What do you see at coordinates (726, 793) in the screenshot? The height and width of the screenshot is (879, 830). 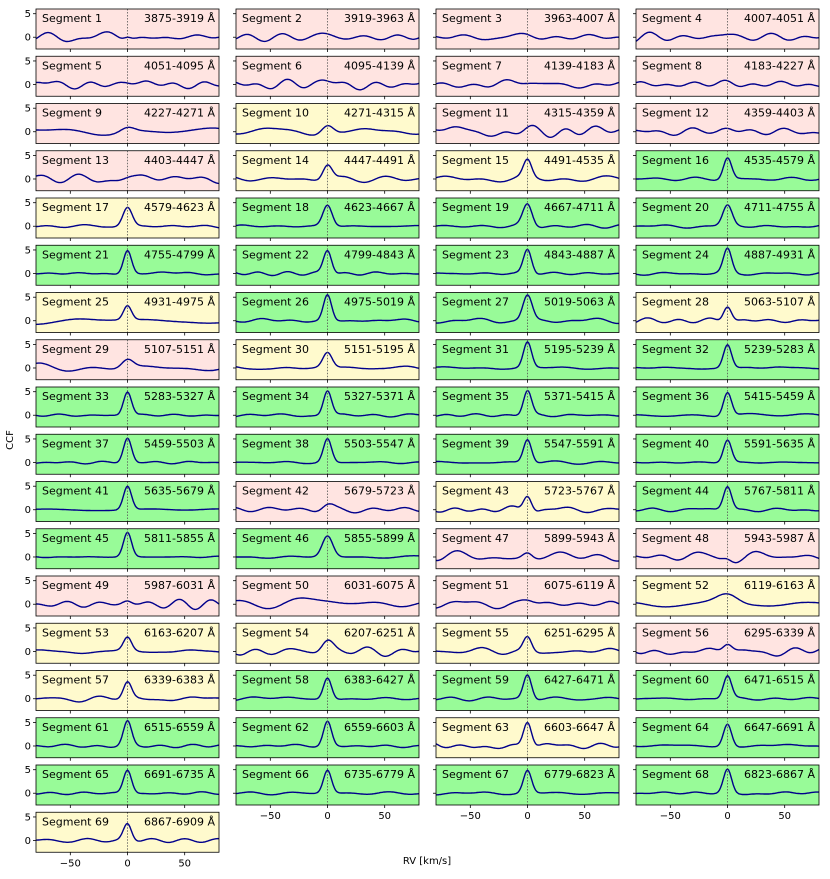 I see `panel-segment-68: Segment 68 6823-6867 Å −50 0 50` at bounding box center [726, 793].